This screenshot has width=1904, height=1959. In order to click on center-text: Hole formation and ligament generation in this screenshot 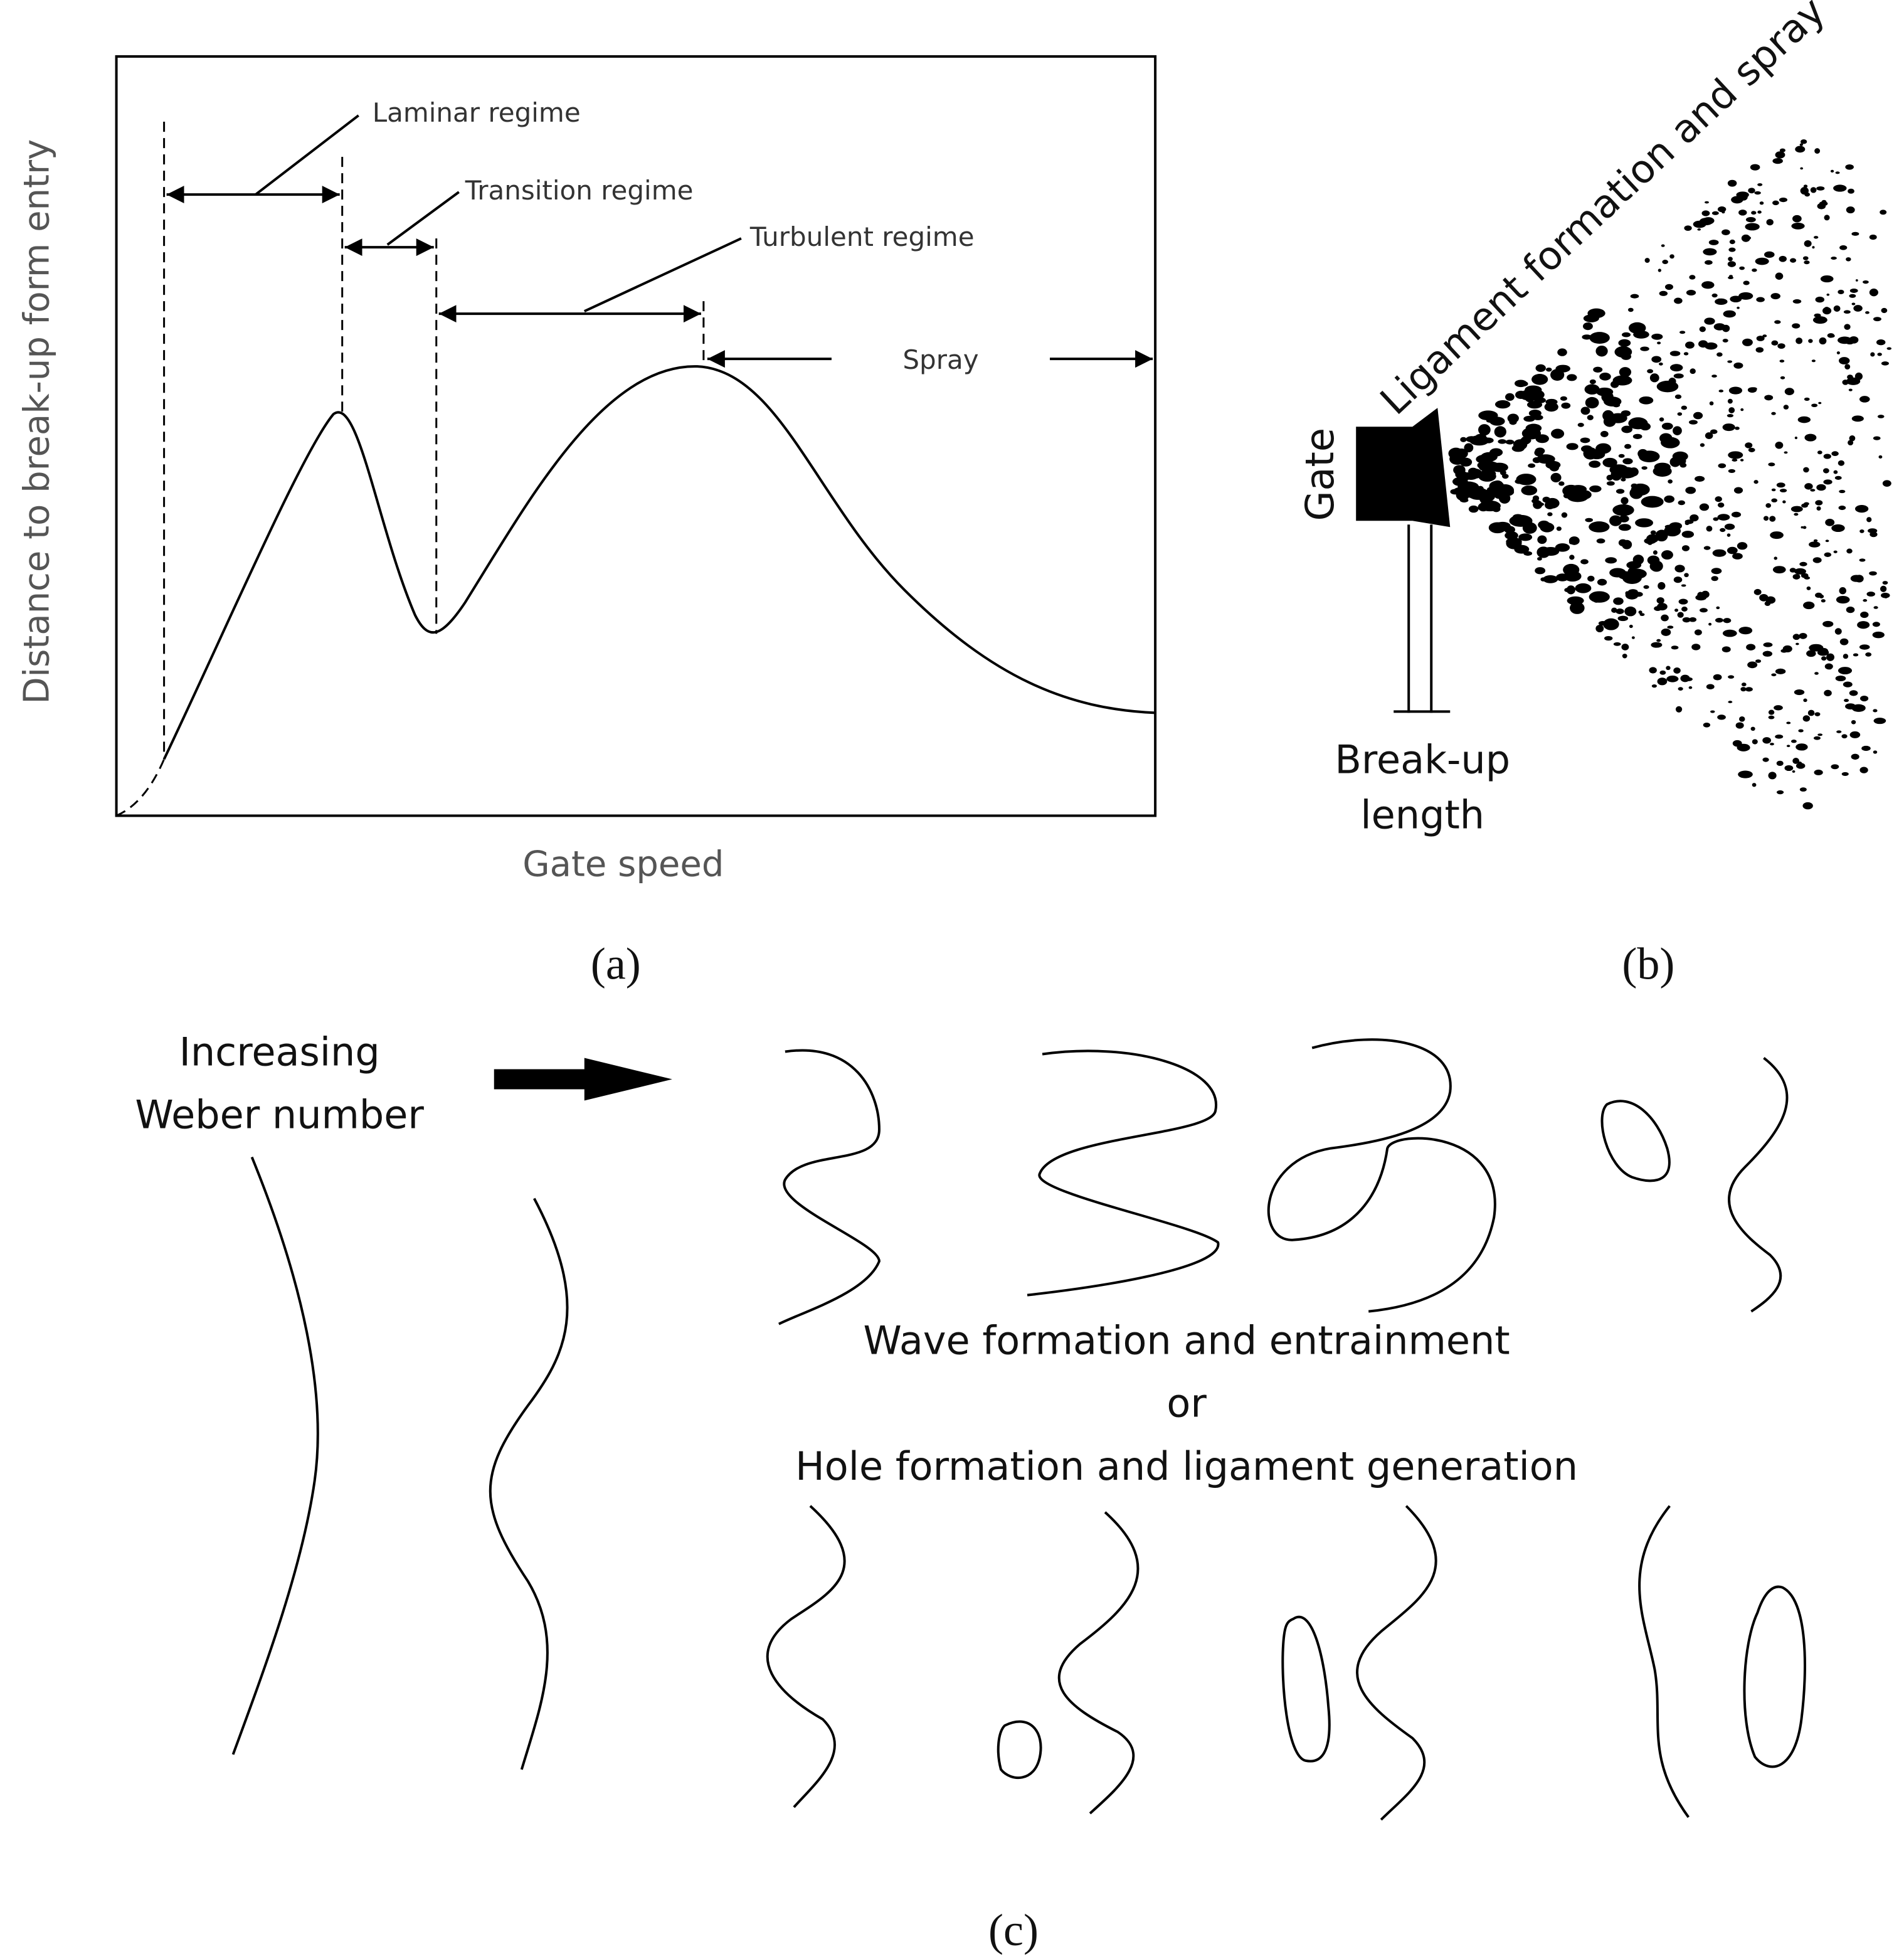, I will do `click(1186, 1466)`.